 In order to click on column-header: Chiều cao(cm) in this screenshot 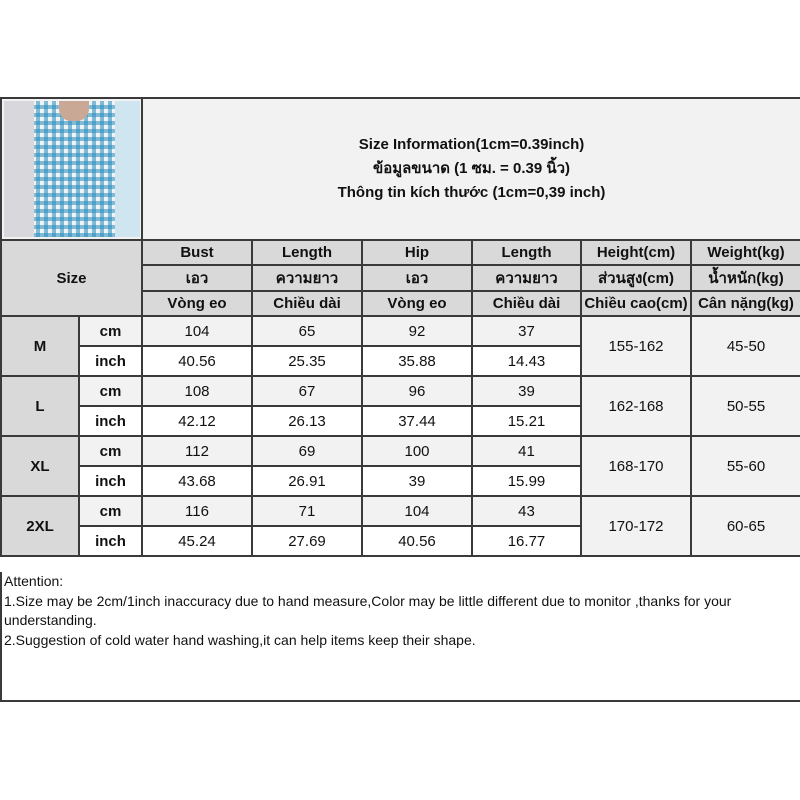, I will do `click(636, 303)`.